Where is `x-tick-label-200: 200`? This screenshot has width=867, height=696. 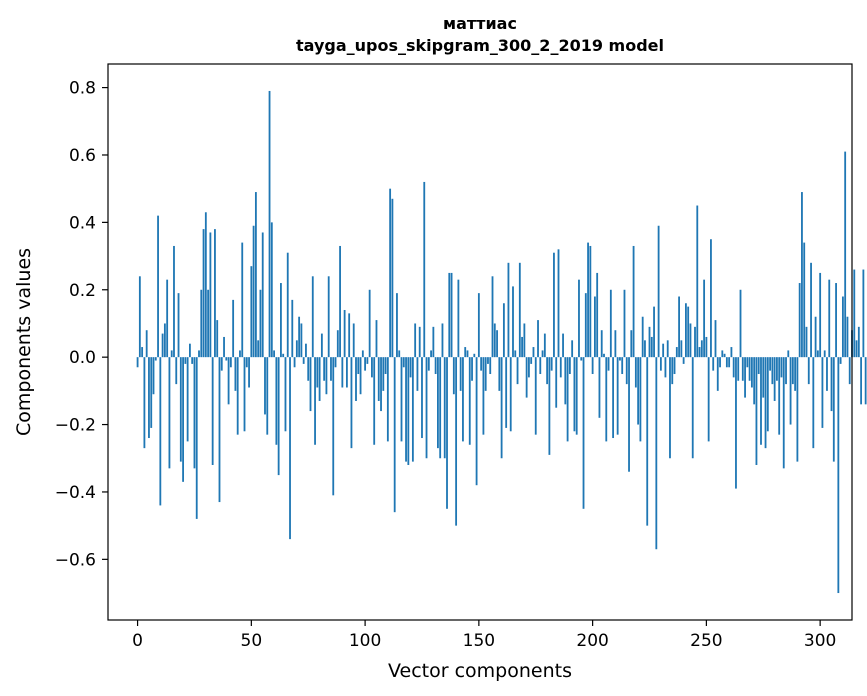 x-tick-label-200: 200 is located at coordinates (592, 641).